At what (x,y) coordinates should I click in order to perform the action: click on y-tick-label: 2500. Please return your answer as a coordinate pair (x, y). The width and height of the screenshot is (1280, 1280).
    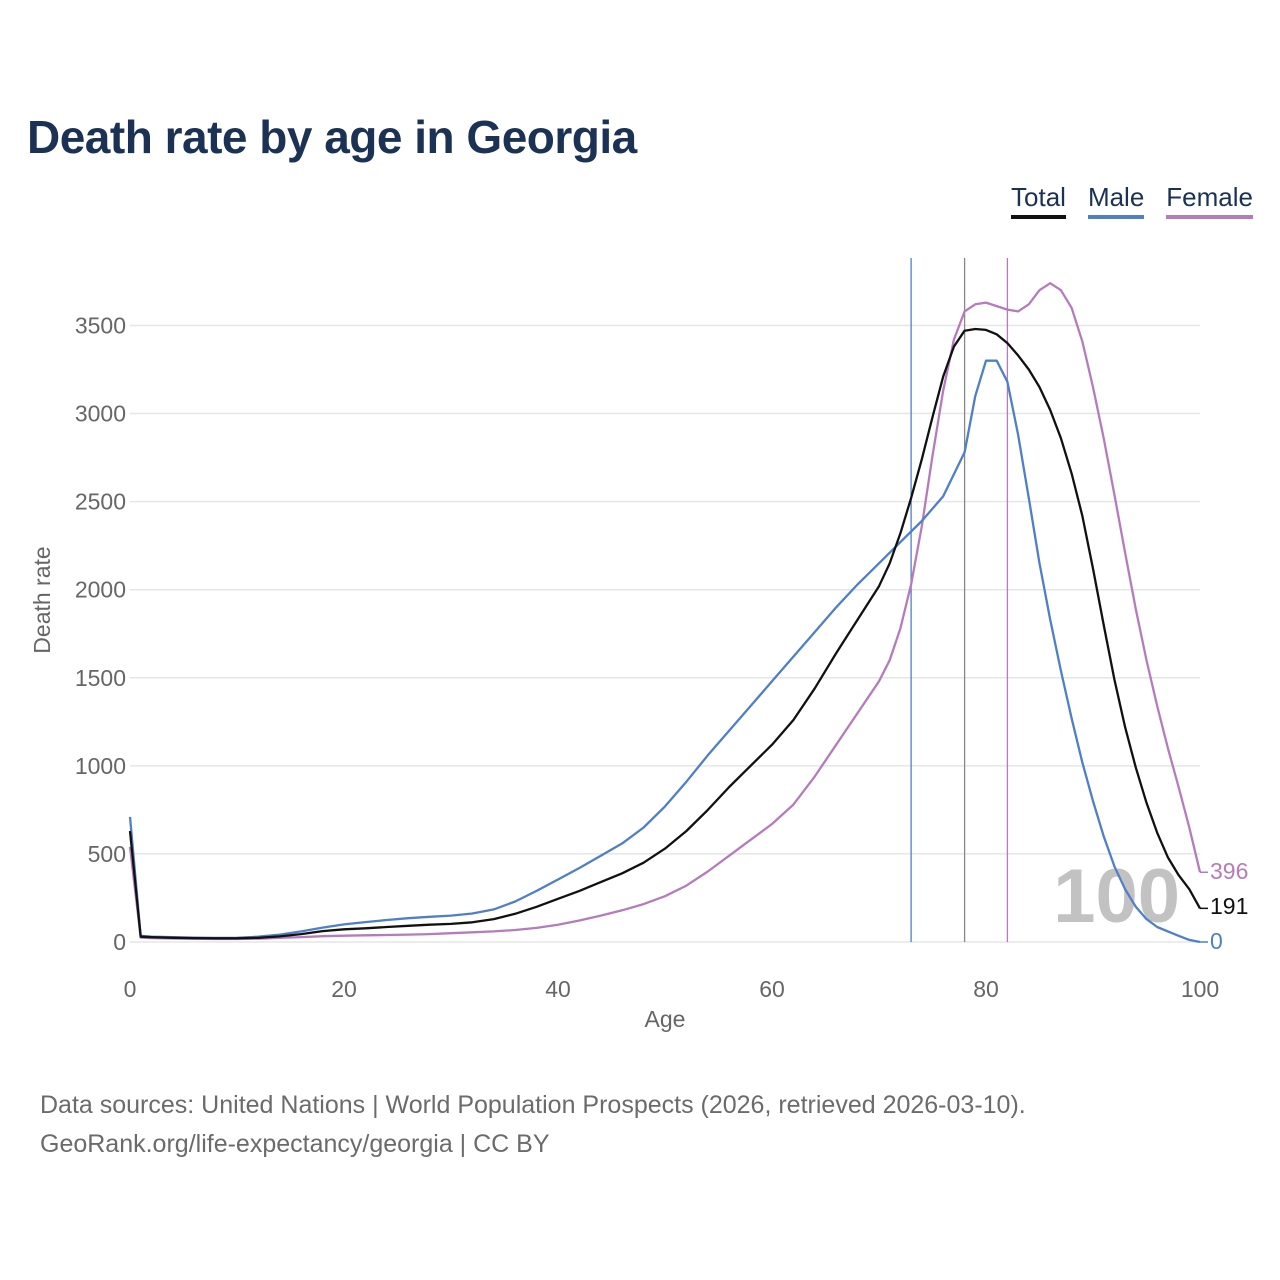
    Looking at the image, I should click on (100, 502).